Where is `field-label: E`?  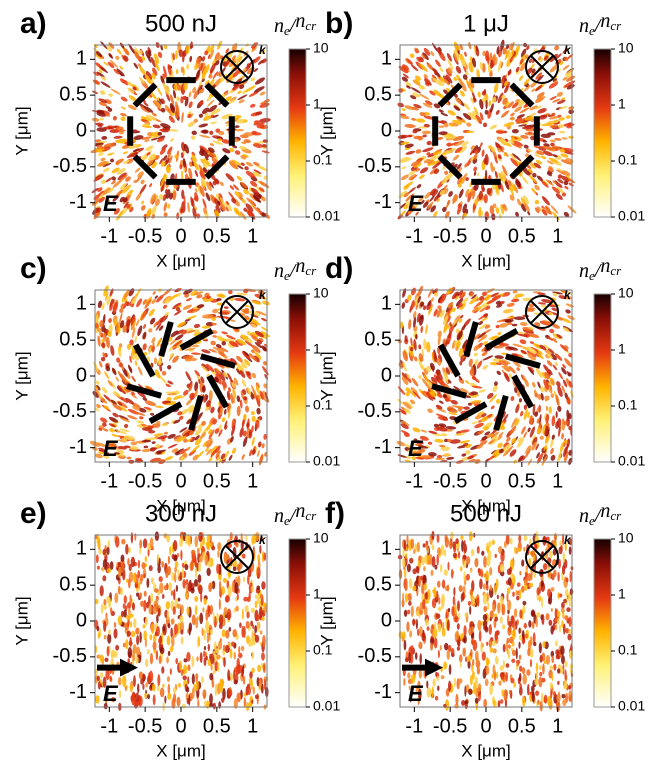 field-label: E is located at coordinates (111, 203).